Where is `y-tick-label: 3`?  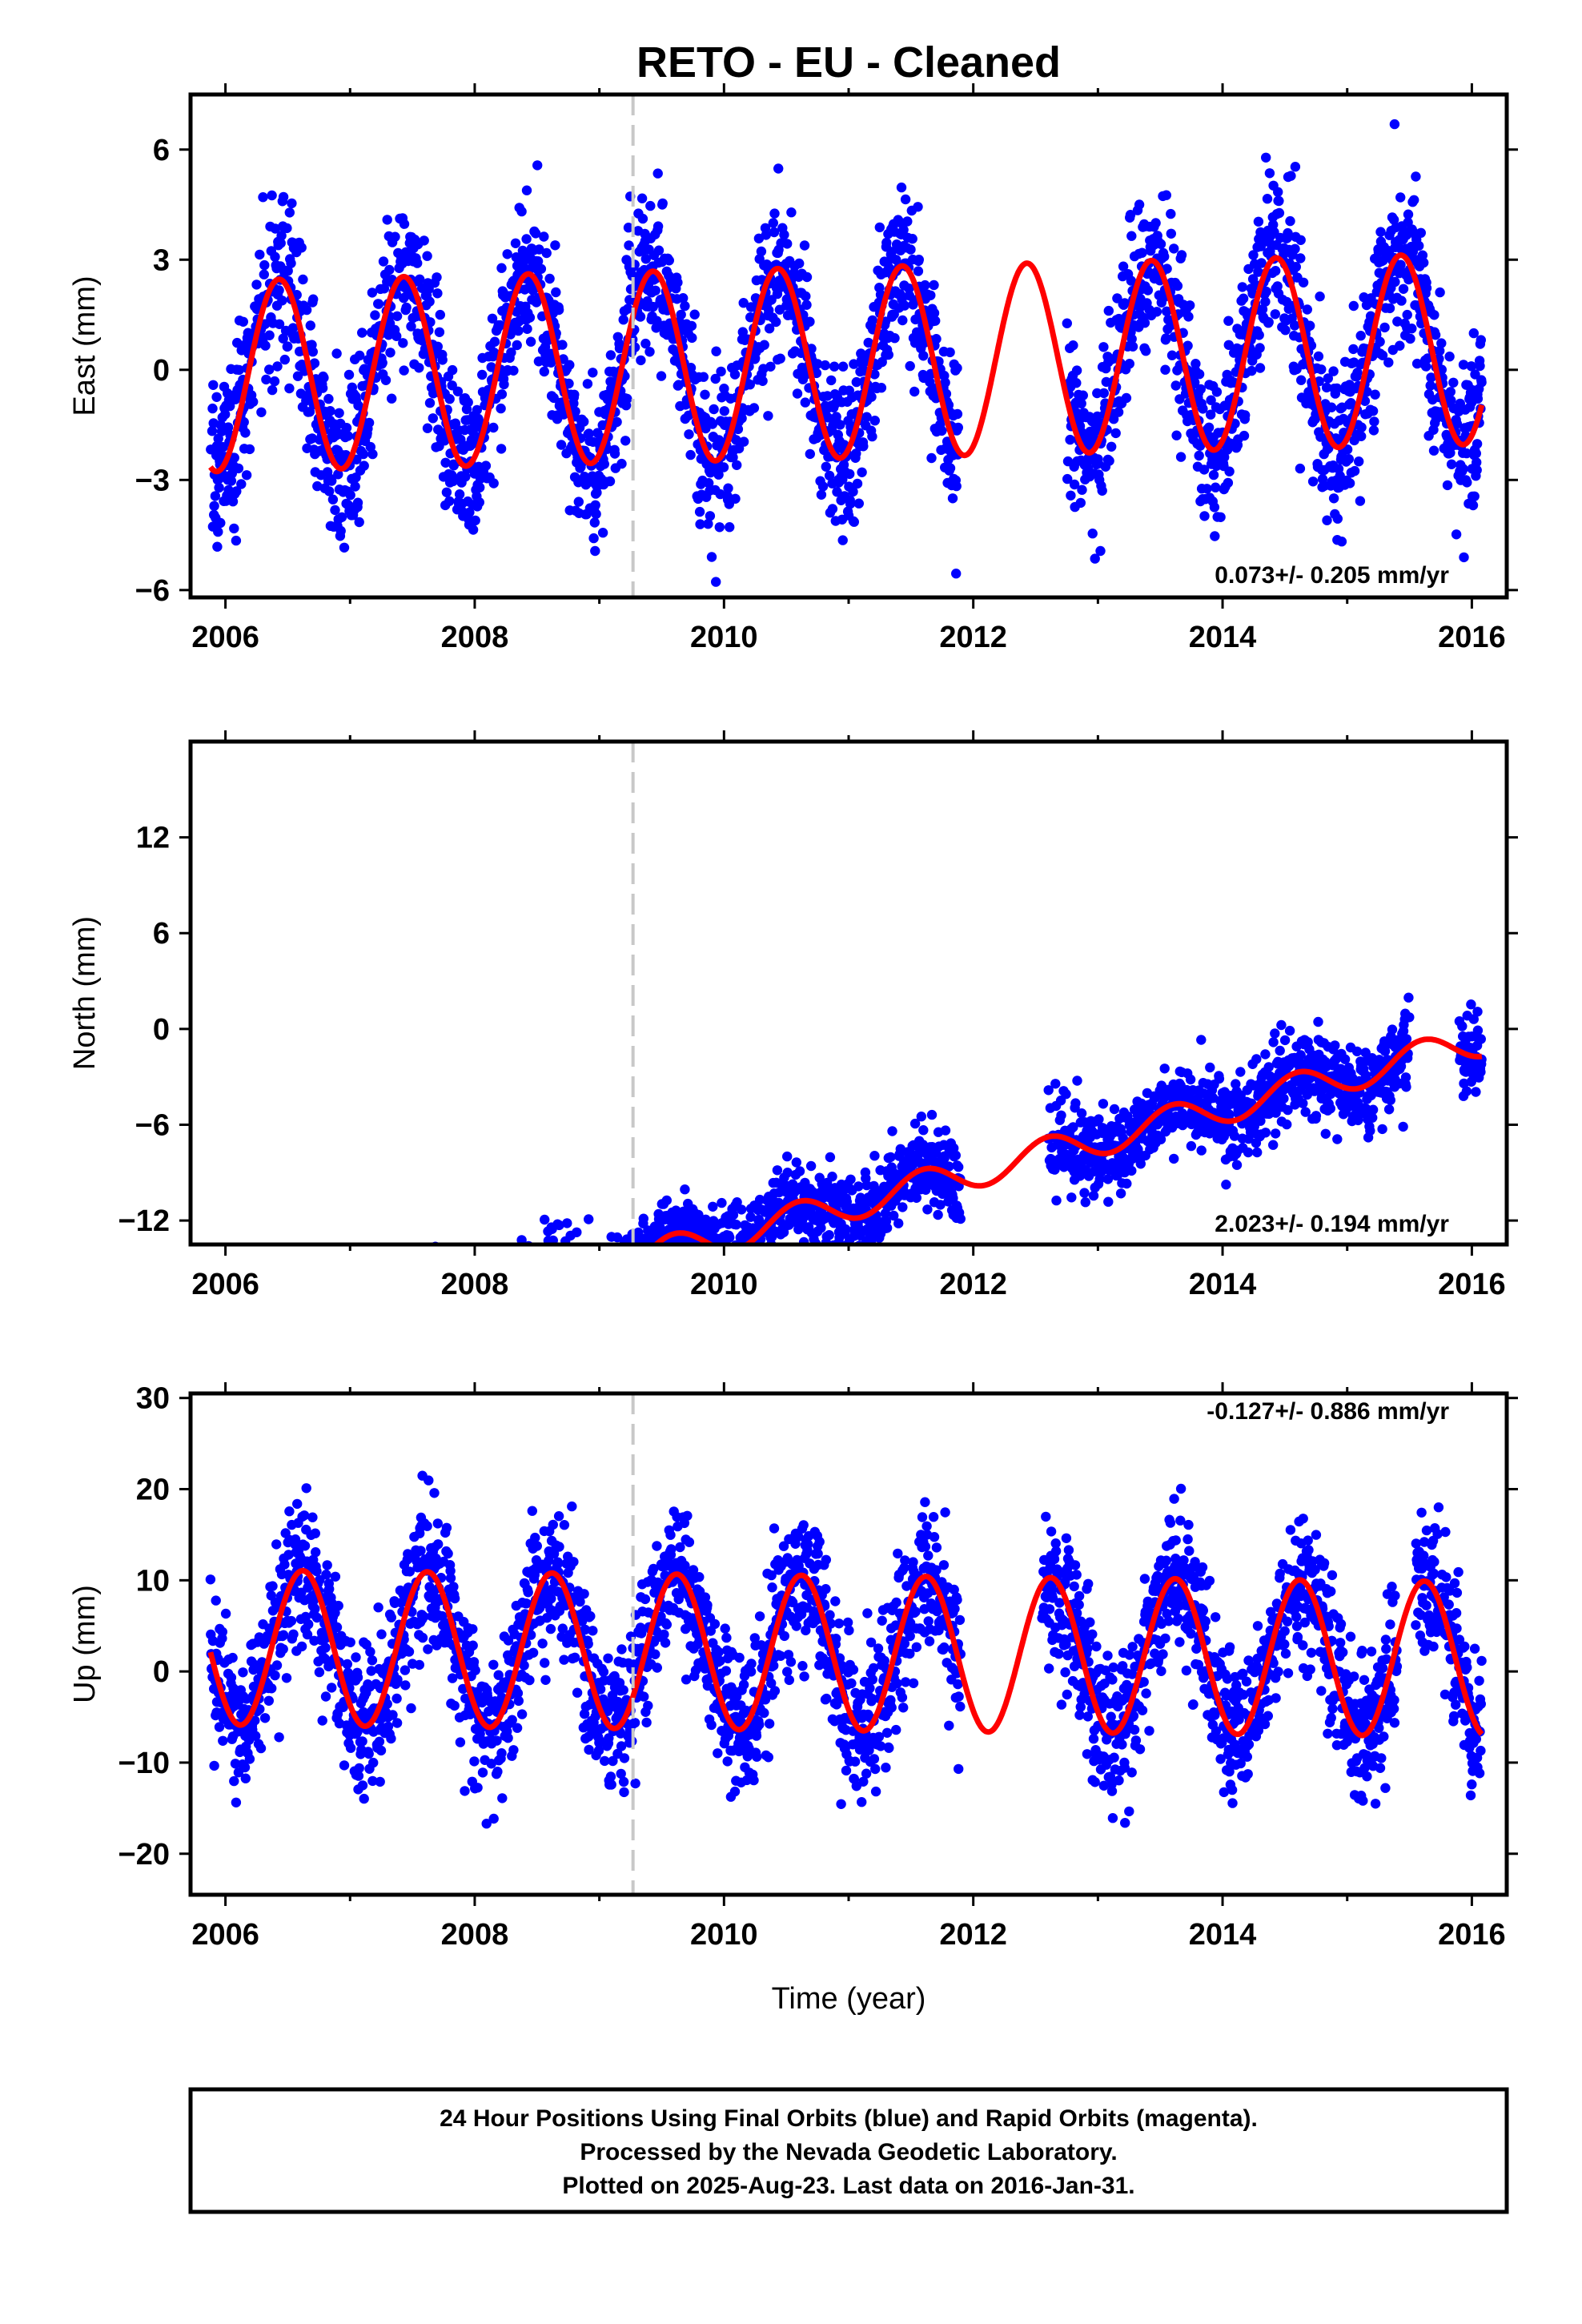
y-tick-label: 3 is located at coordinates (161, 260).